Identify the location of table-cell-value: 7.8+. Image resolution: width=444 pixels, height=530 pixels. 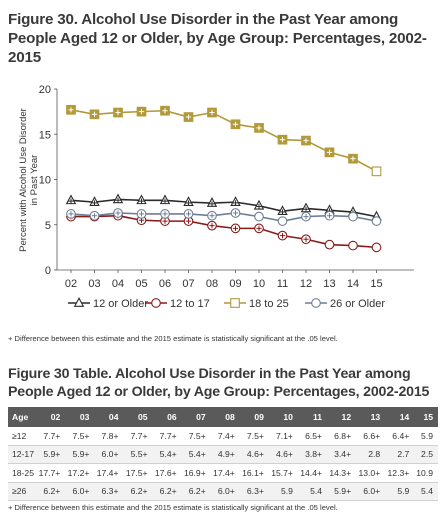
(109, 436).